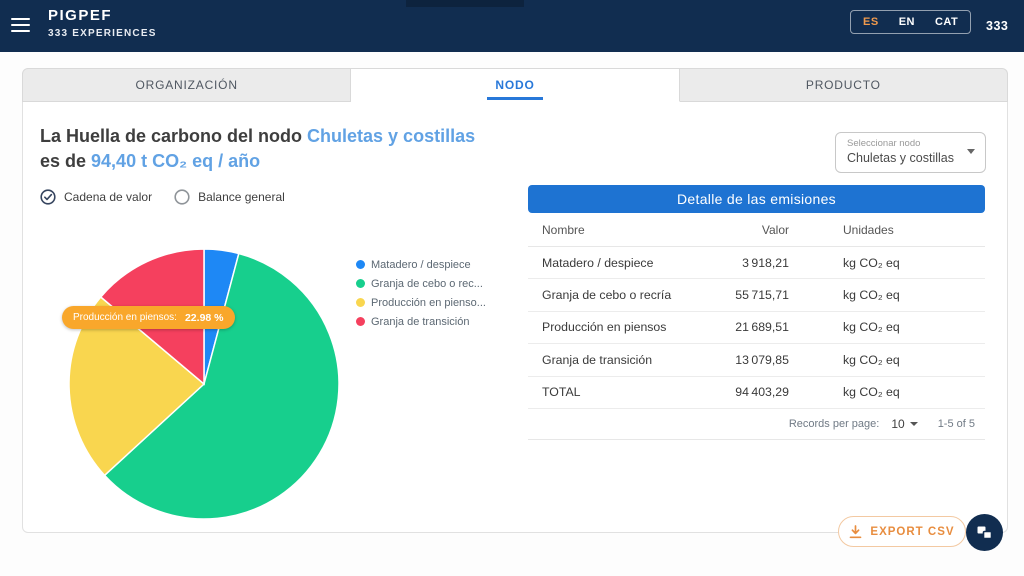  What do you see at coordinates (843, 85) in the screenshot?
I see `tab-producto: PRODUCTO` at bounding box center [843, 85].